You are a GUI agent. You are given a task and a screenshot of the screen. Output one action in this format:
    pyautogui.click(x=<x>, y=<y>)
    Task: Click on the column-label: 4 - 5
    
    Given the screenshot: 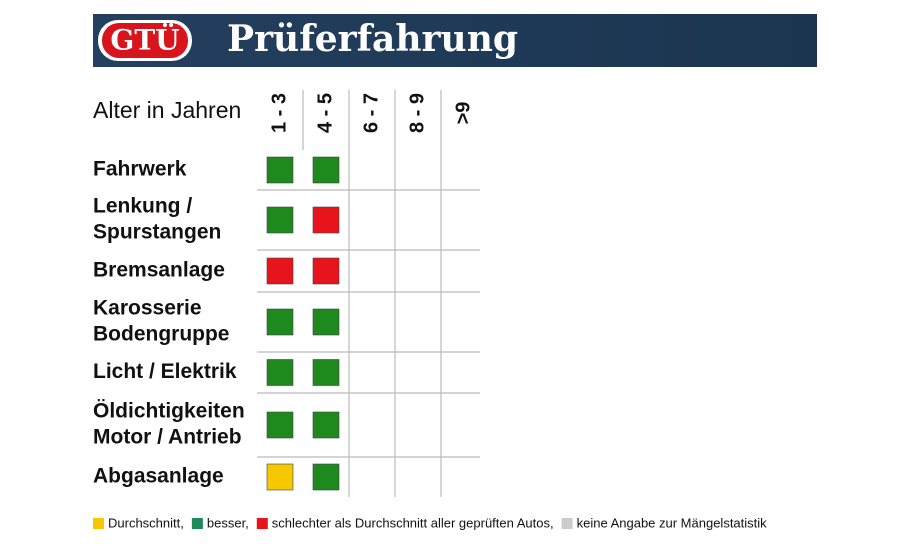 What is the action you would take?
    pyautogui.click(x=325, y=113)
    